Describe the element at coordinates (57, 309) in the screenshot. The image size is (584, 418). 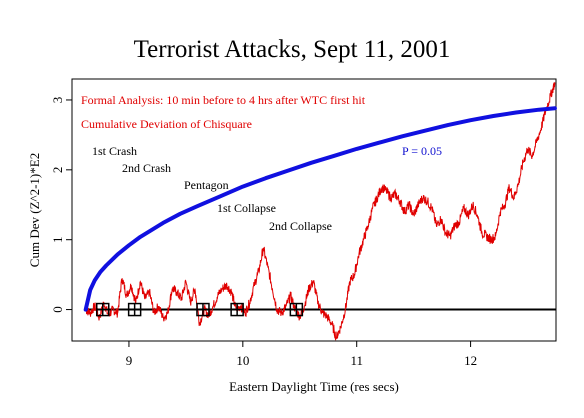
I see `y-tick-label: 0` at that location.